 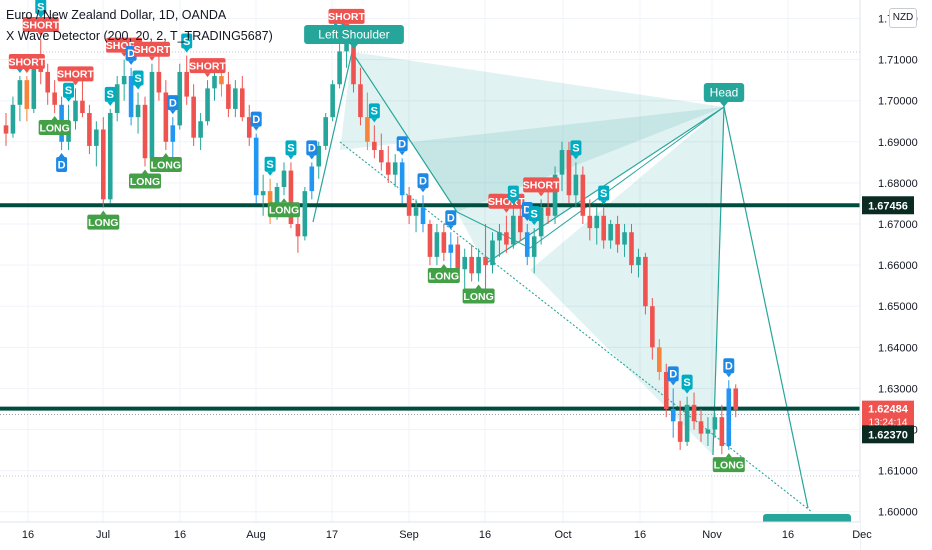 I want to click on projection-line, so click(x=766, y=307).